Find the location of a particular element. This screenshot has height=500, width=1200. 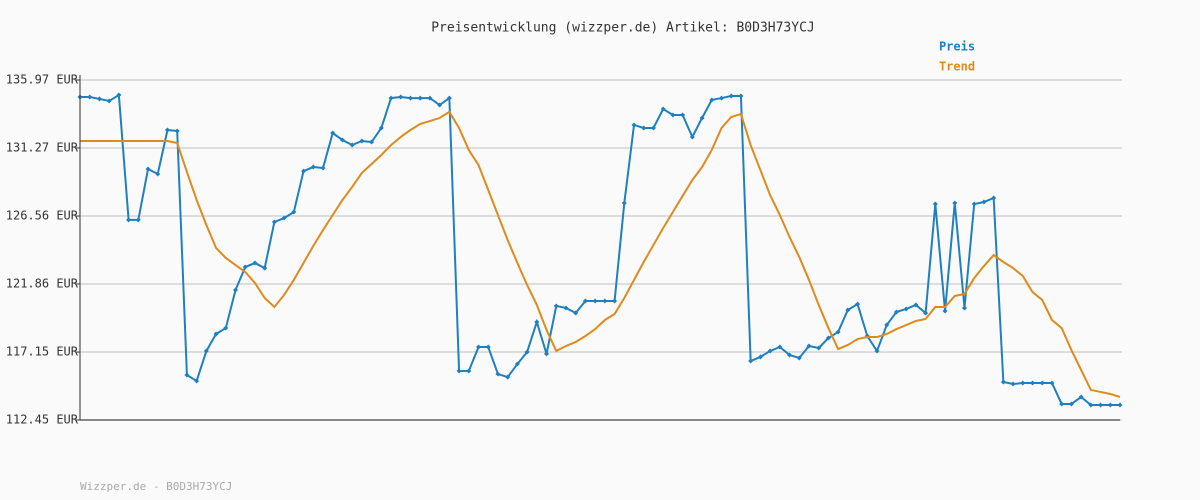

legend-label: Trend is located at coordinates (957, 67).